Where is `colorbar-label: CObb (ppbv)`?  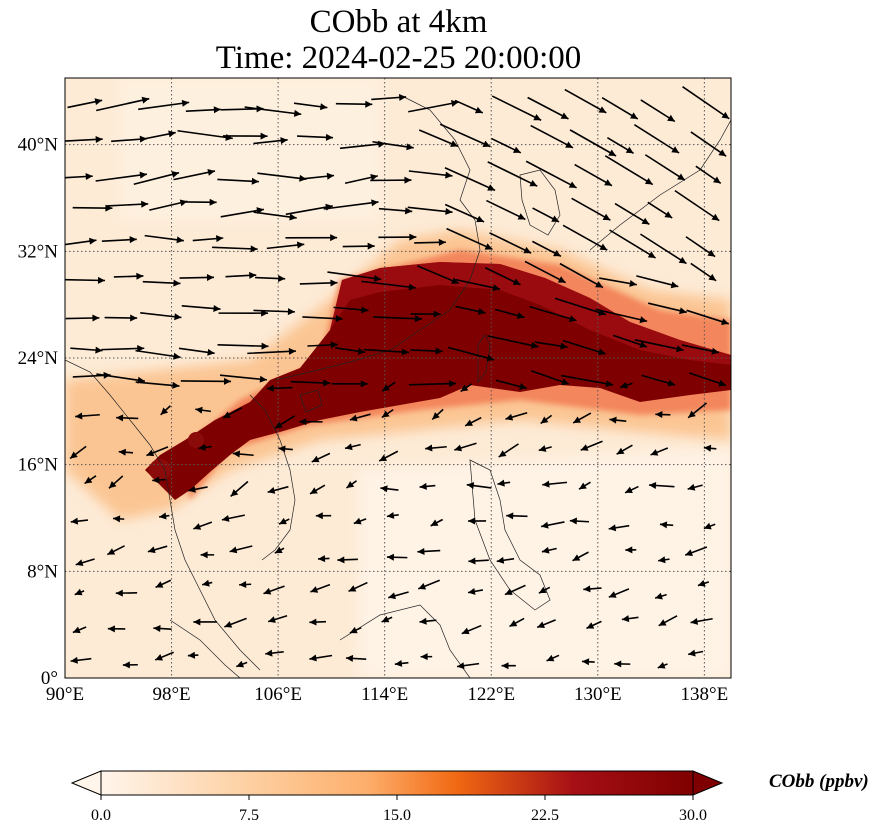 colorbar-label: CObb (ppbv) is located at coordinates (819, 781).